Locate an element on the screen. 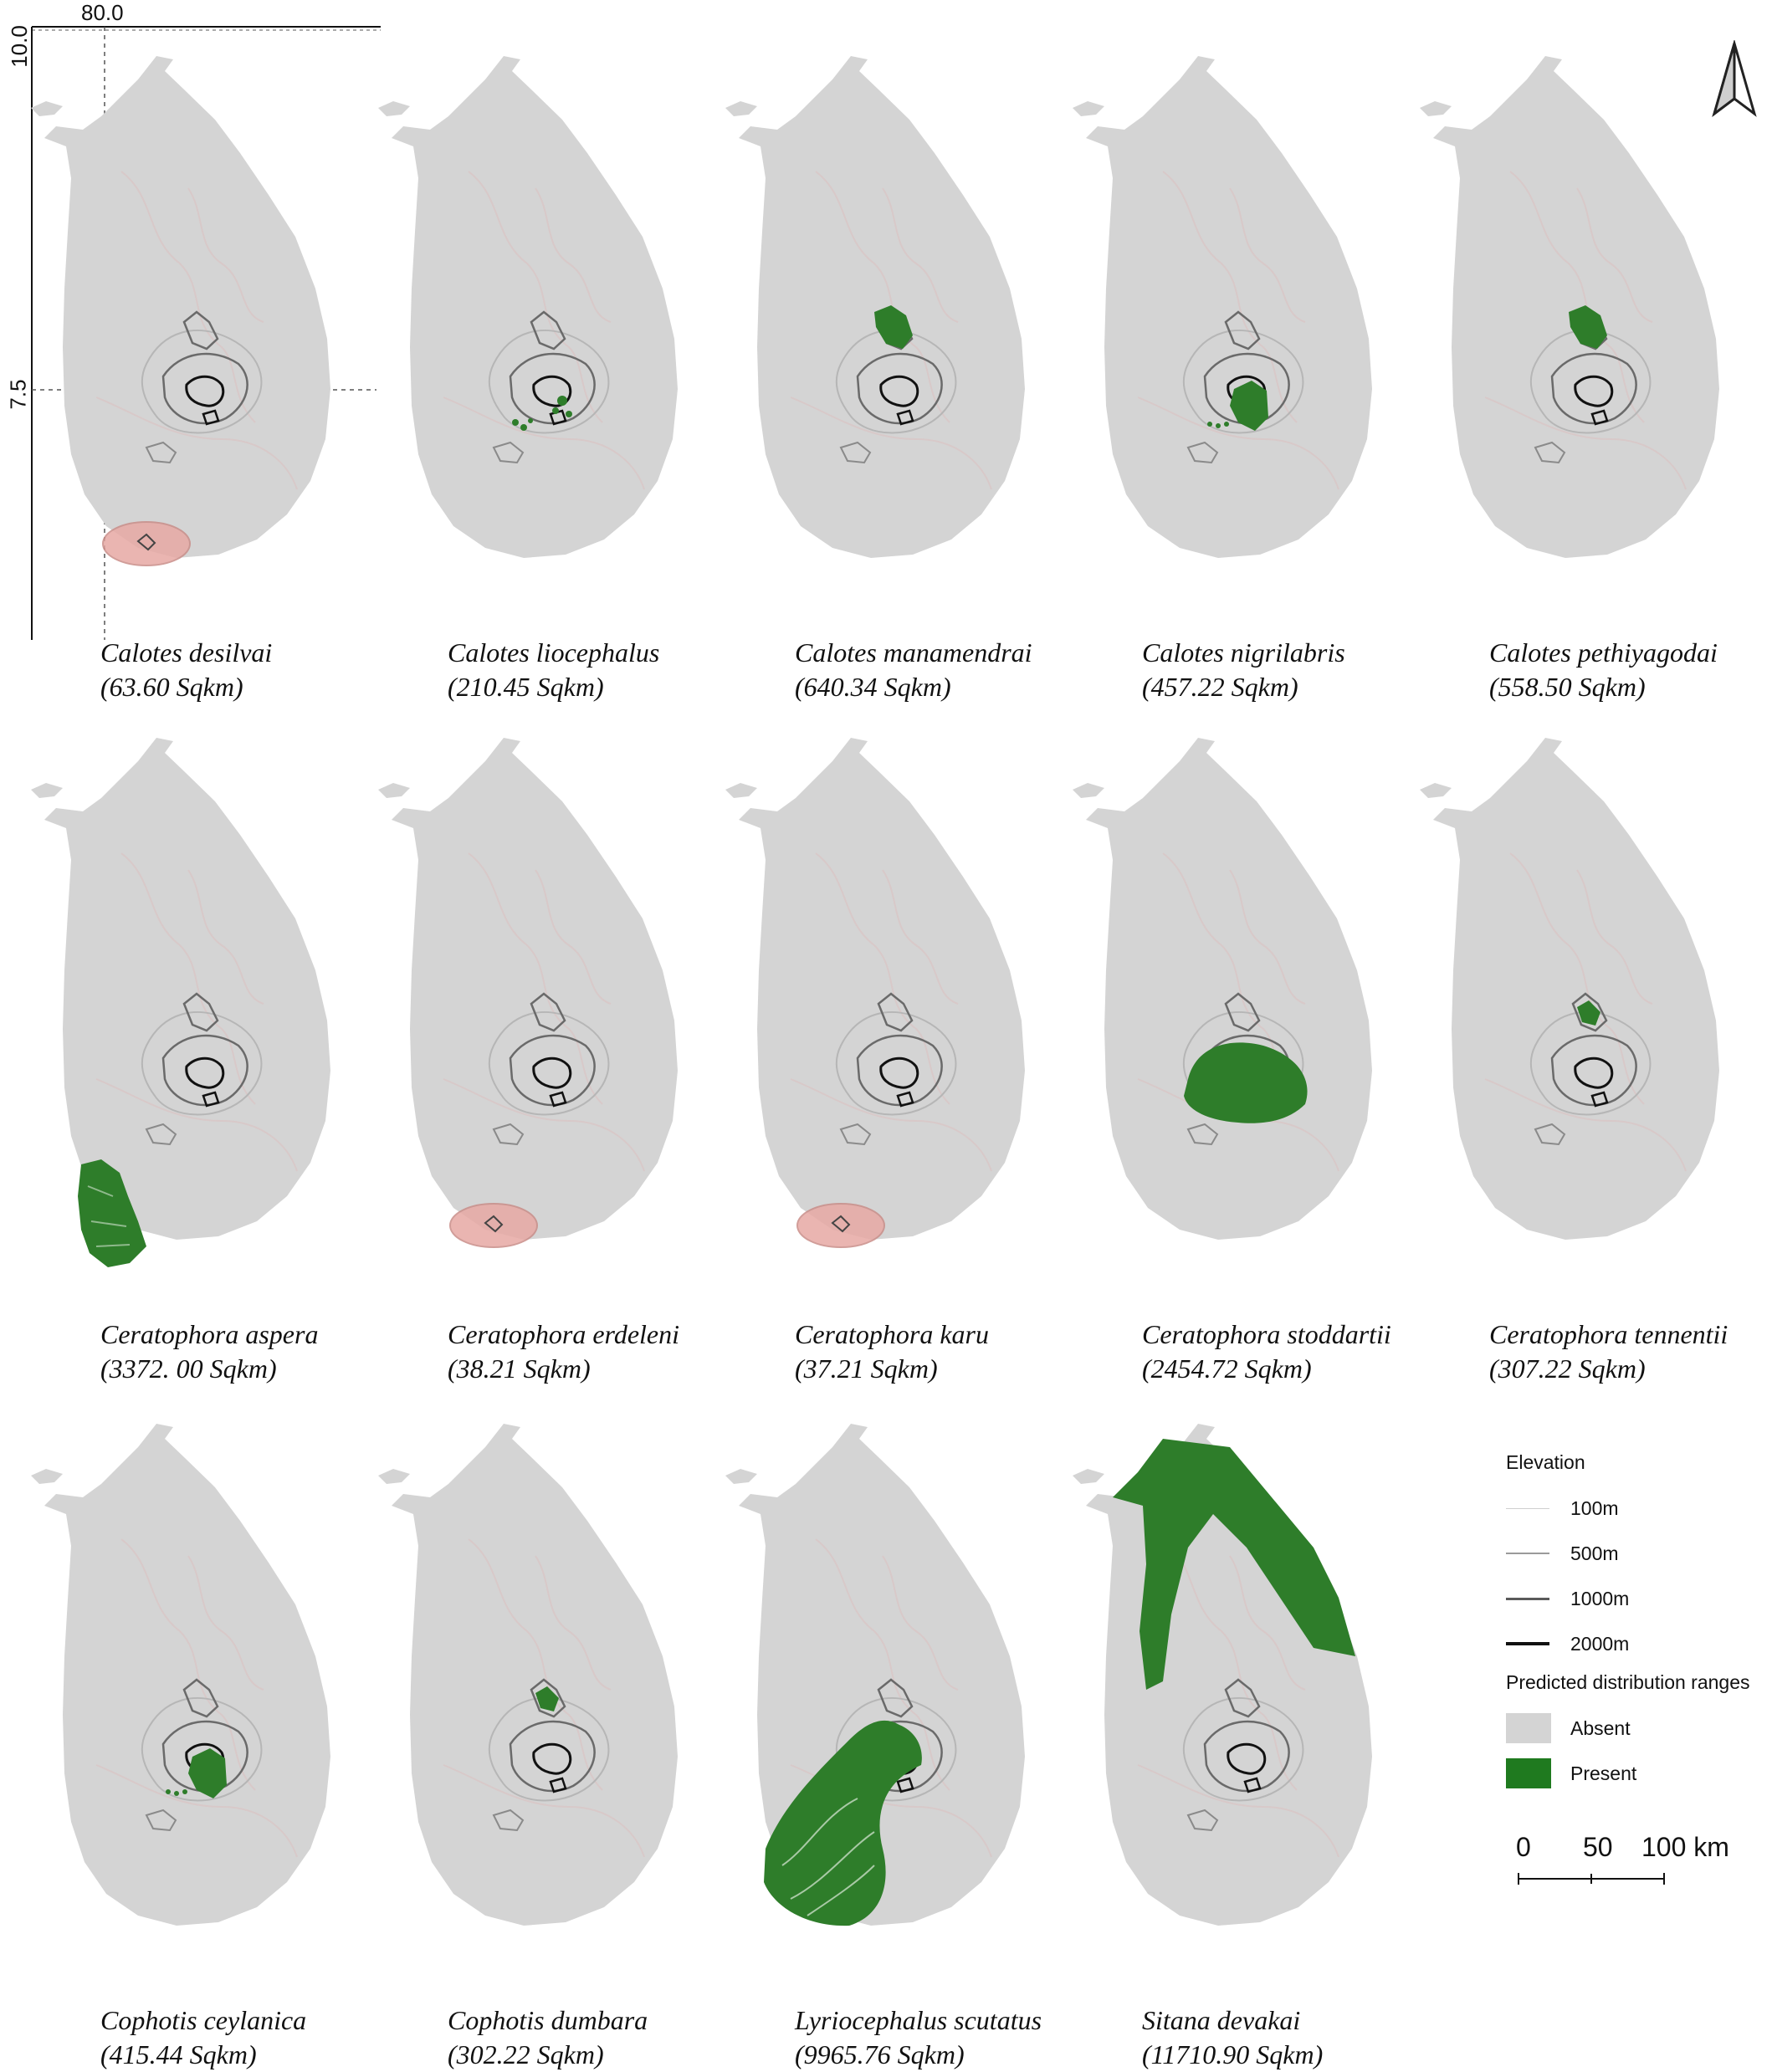 This screenshot has width=1772, height=2072. scale-bar-line is located at coordinates (1591, 1879).